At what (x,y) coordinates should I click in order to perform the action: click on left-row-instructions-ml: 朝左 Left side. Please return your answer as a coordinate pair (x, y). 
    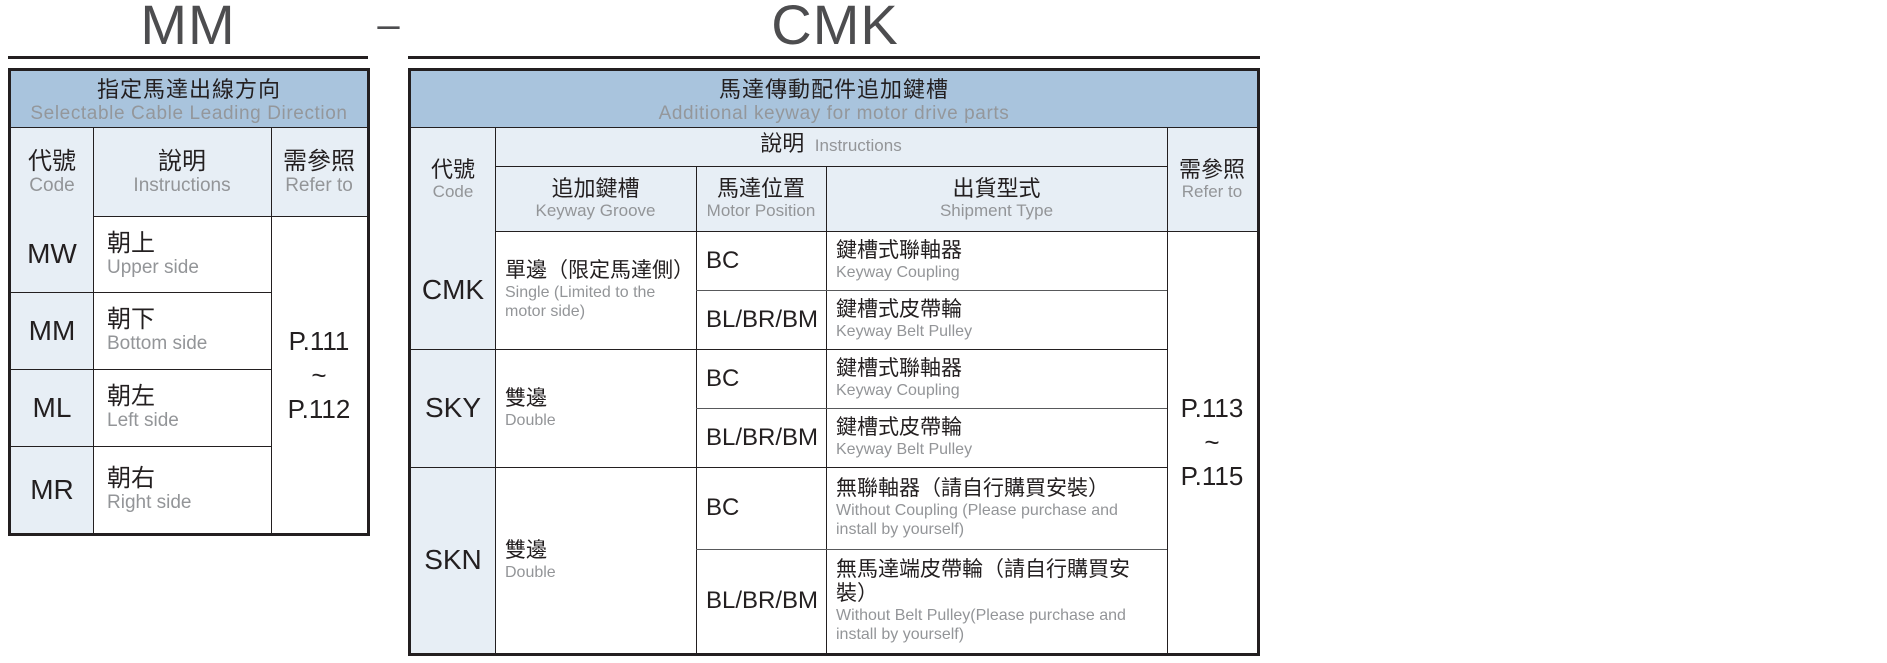
    Looking at the image, I should click on (182, 407).